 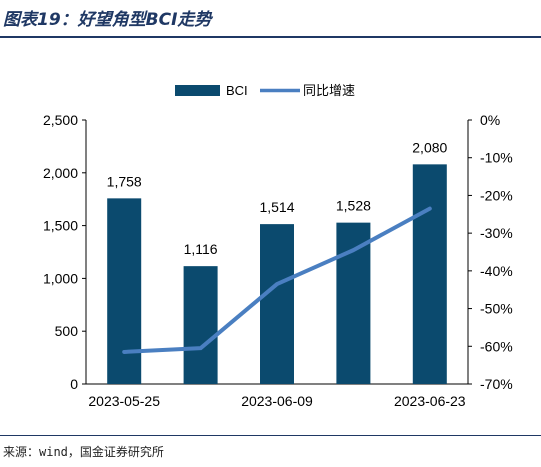 What do you see at coordinates (107, 20) in the screenshot?
I see `page-title: 图表19：好望角型BCI走势` at bounding box center [107, 20].